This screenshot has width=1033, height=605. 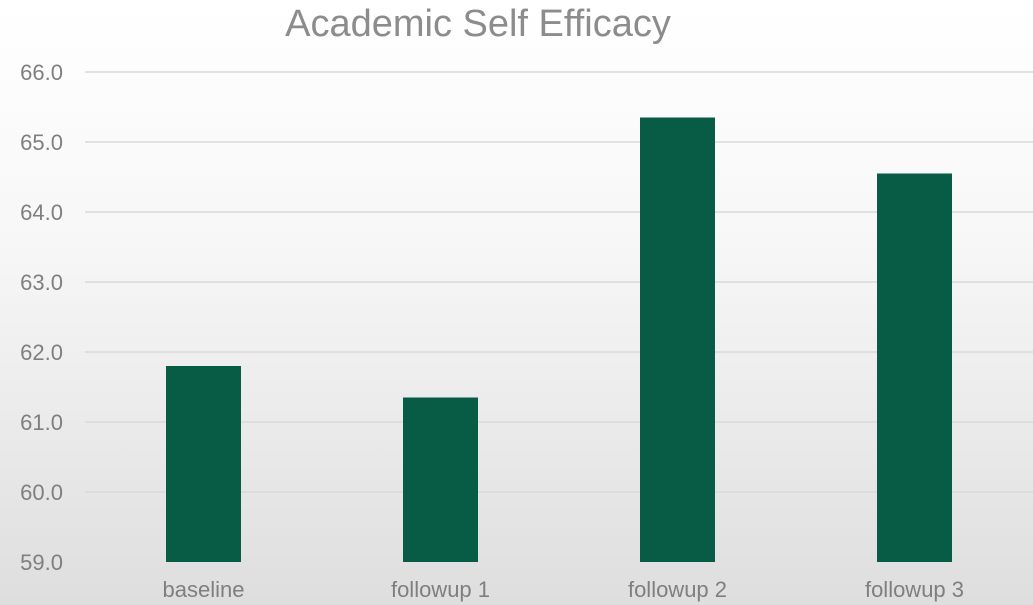 I want to click on chart-title: Academic Self Efficacy, so click(x=478, y=24).